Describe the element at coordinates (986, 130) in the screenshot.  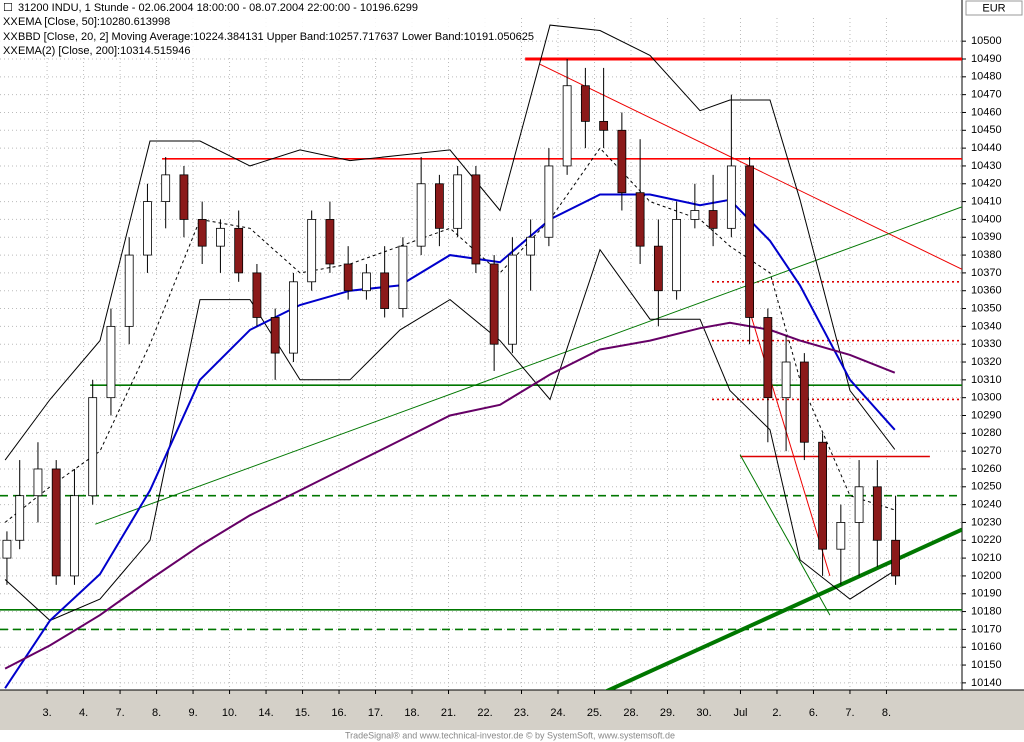
I see `y-tick-label: 10450` at that location.